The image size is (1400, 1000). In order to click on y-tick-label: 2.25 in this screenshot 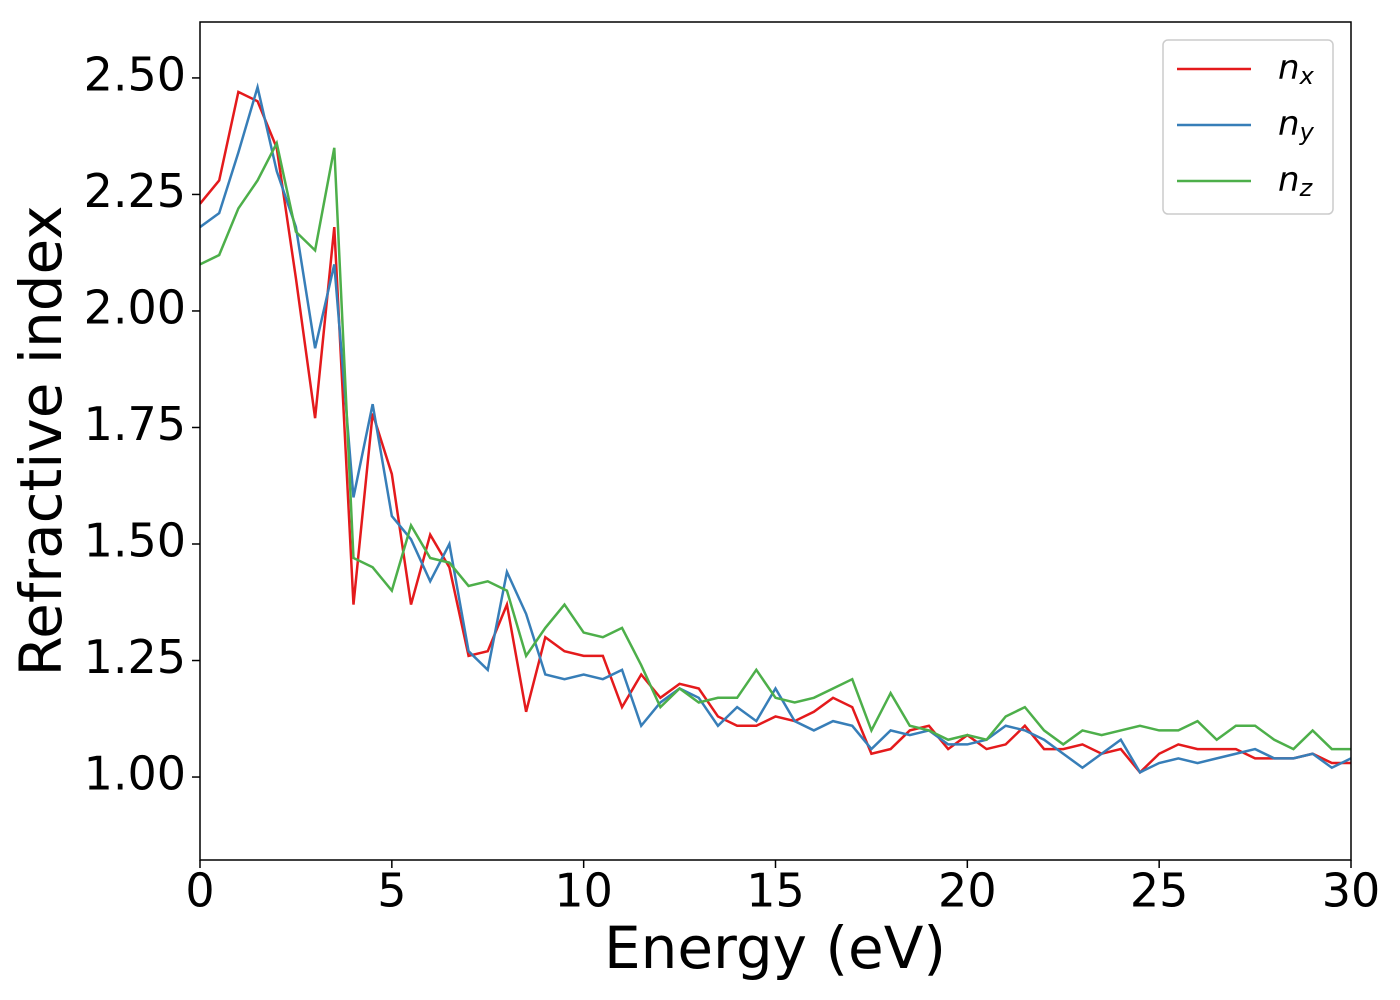, I will do `click(135, 191)`.